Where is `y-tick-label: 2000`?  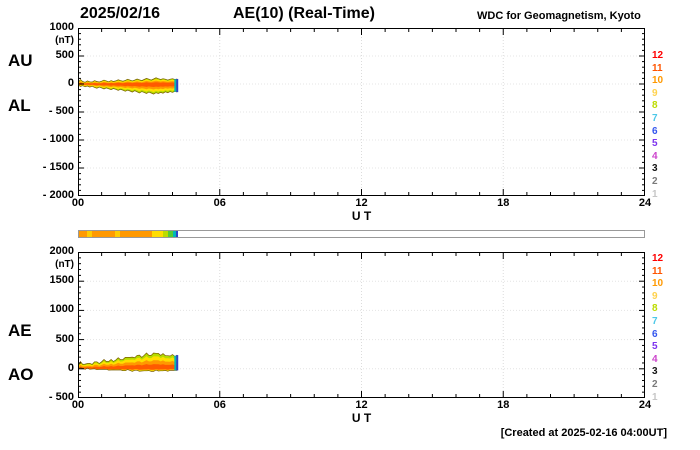 y-tick-label: 2000 is located at coordinates (61, 251).